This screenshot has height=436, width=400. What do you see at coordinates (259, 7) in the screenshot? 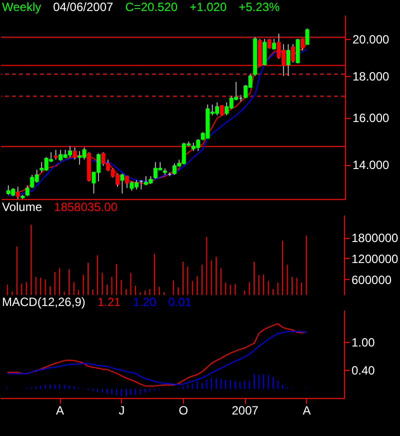
I see `text: +5.23%` at bounding box center [259, 7].